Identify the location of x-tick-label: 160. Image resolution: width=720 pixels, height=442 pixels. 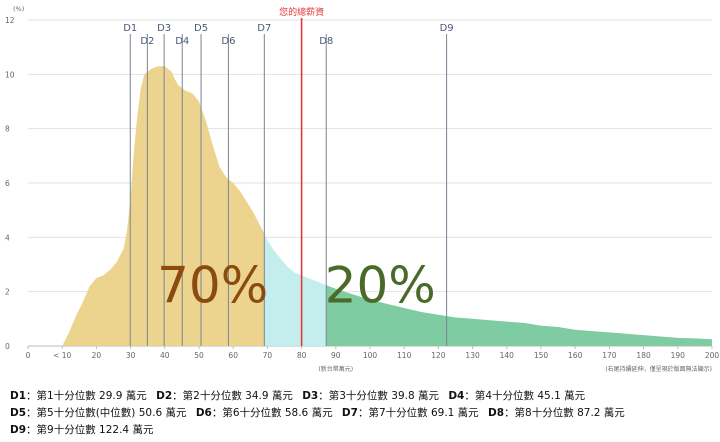
(575, 355).